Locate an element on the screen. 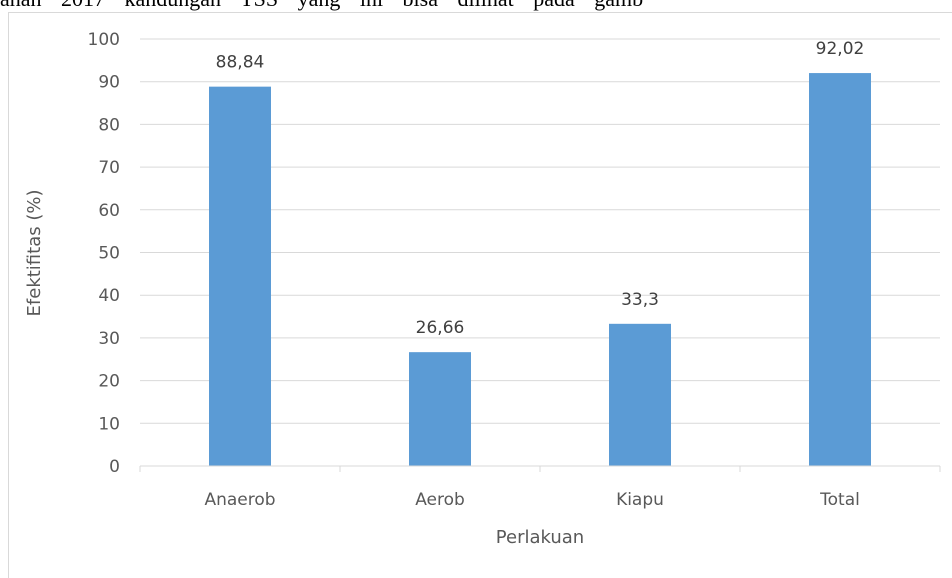  x-tick-label: Aerob is located at coordinates (440, 500).